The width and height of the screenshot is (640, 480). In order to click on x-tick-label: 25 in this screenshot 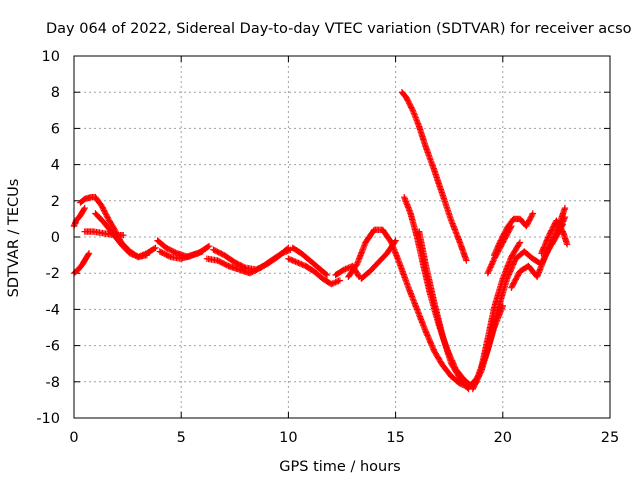, I will do `click(610, 438)`.